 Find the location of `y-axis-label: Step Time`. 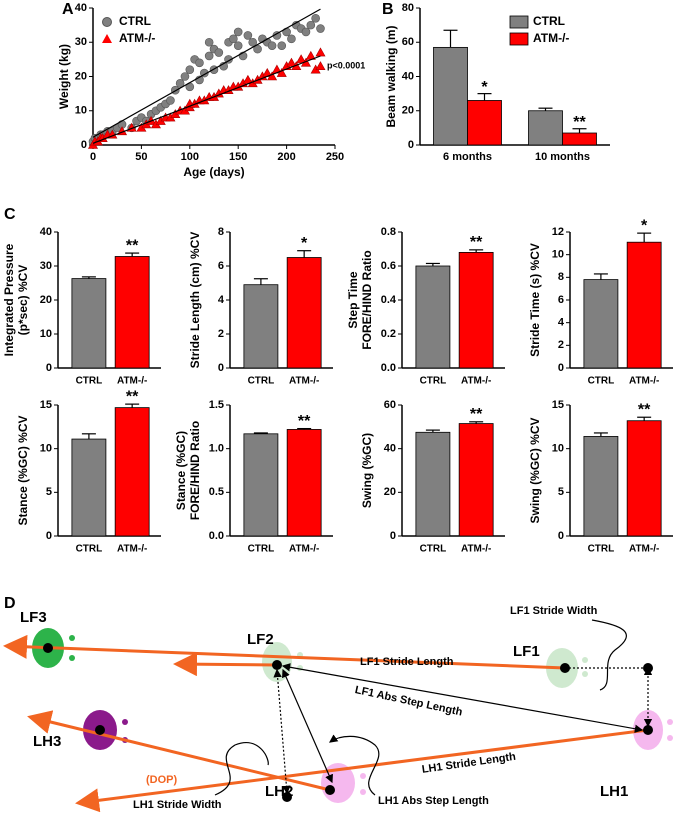

y-axis-label: Step Time is located at coordinates (353, 299).